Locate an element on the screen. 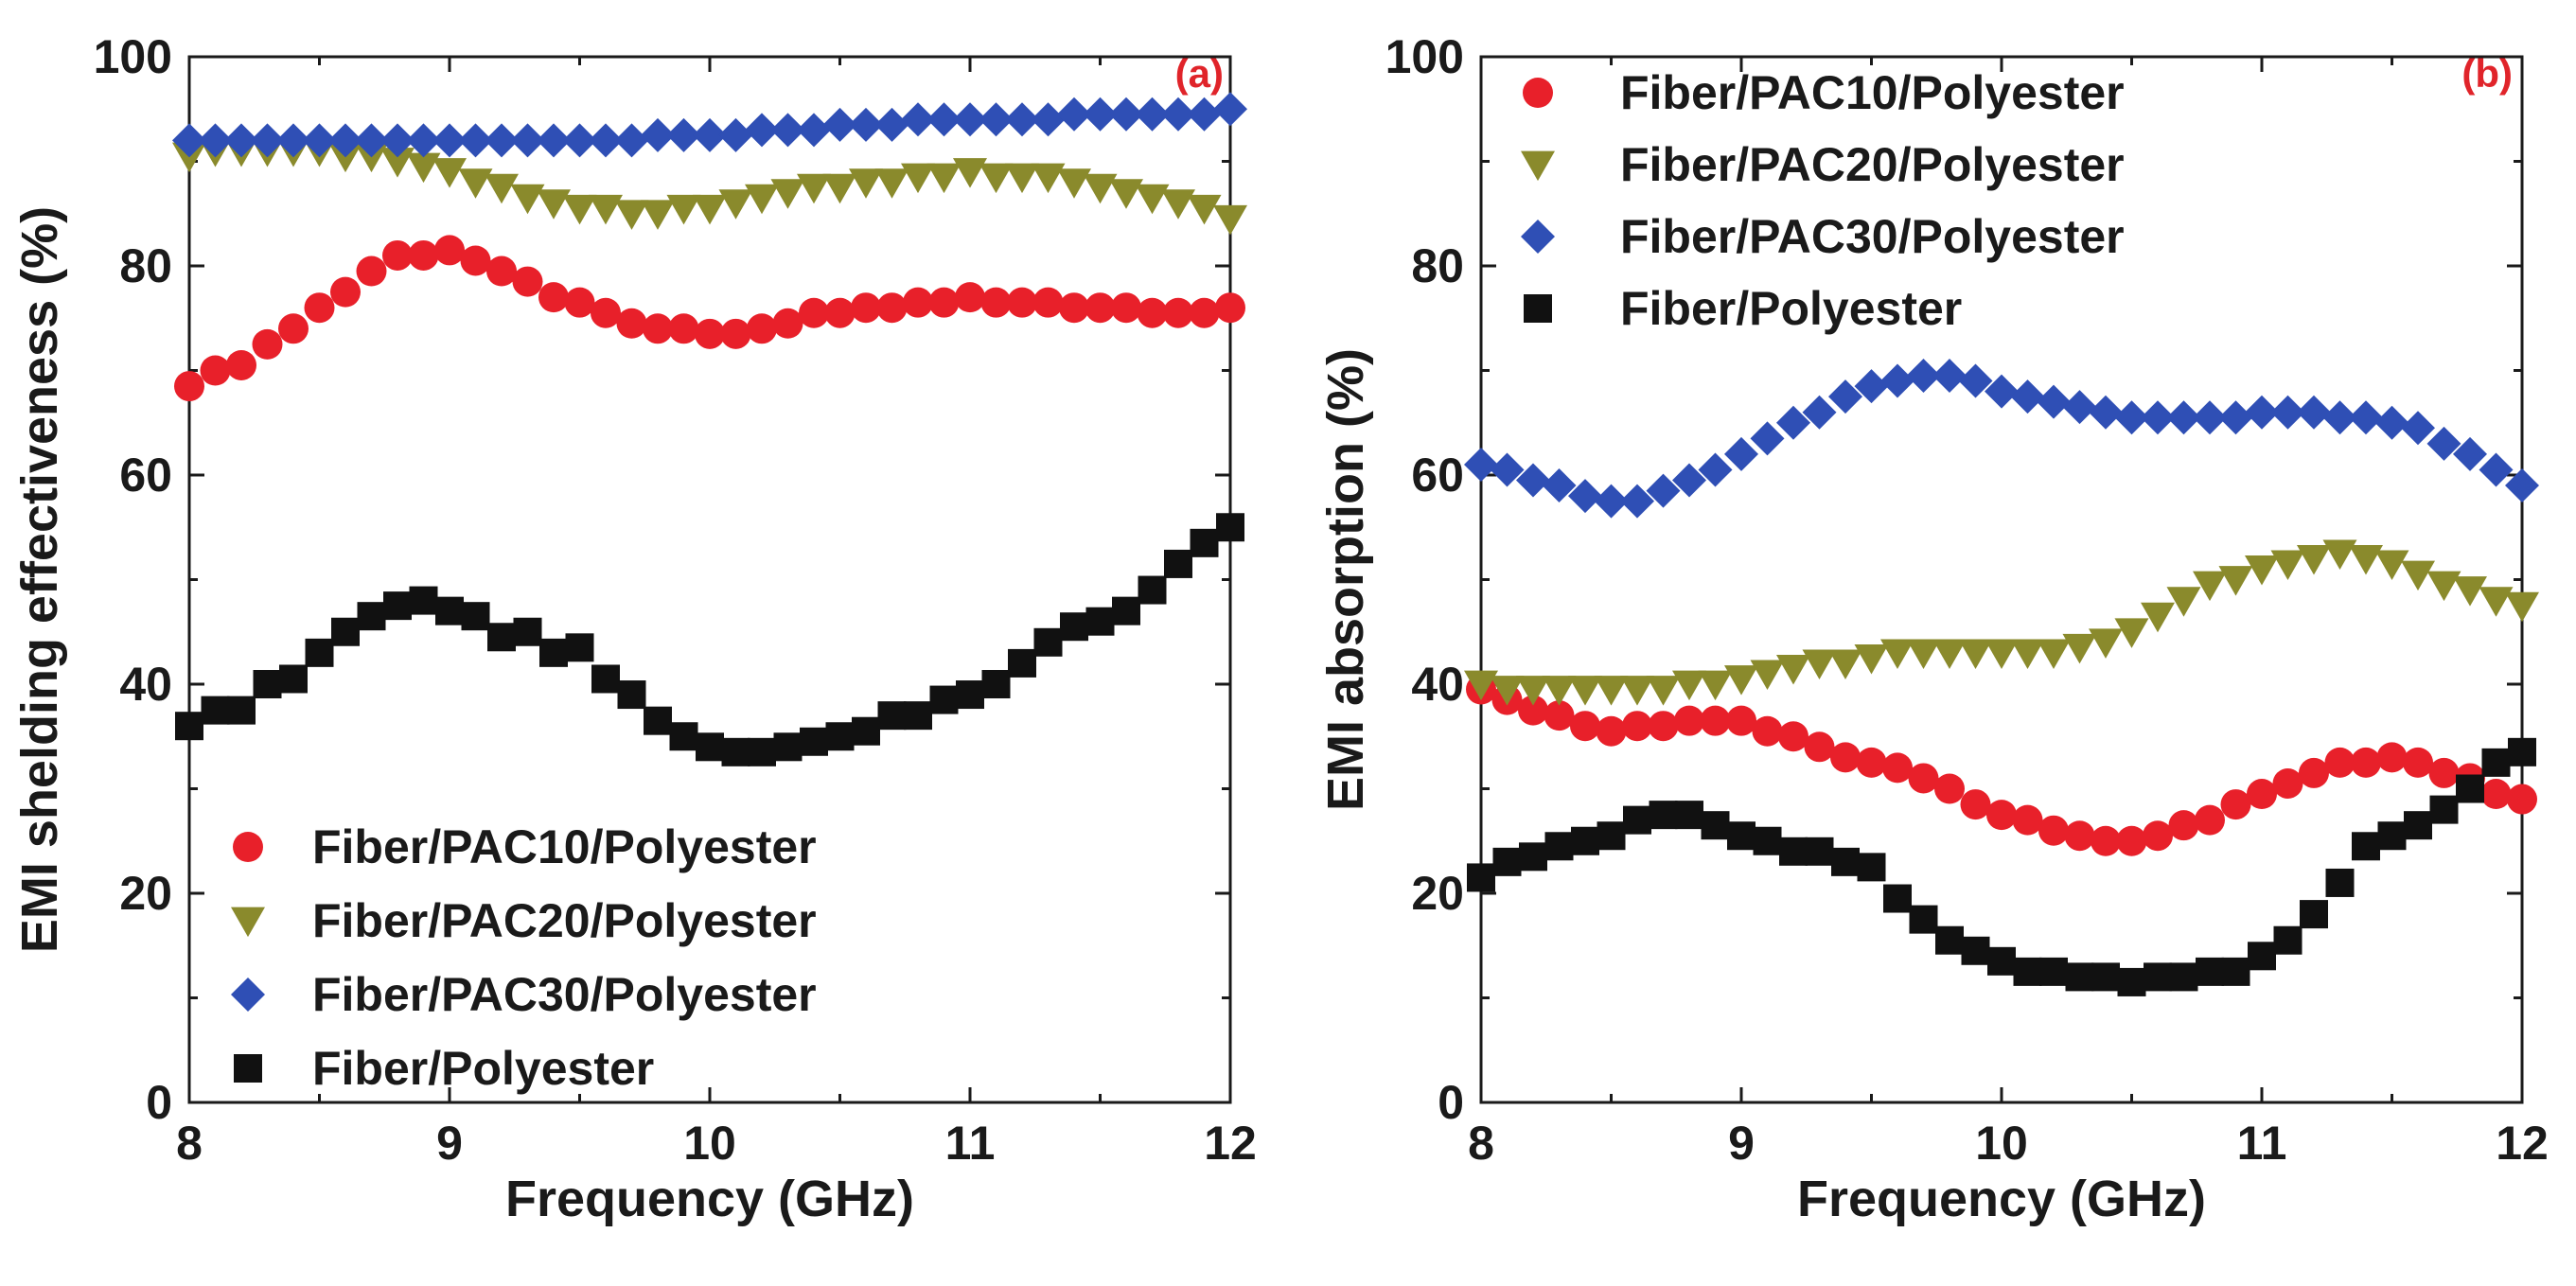  legend-label: Fiber/PAC20/Polyester is located at coordinates (1872, 165).